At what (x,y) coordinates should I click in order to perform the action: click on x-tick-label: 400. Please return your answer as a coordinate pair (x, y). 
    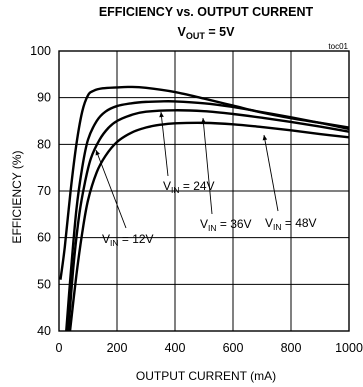
    Looking at the image, I should click on (175, 348).